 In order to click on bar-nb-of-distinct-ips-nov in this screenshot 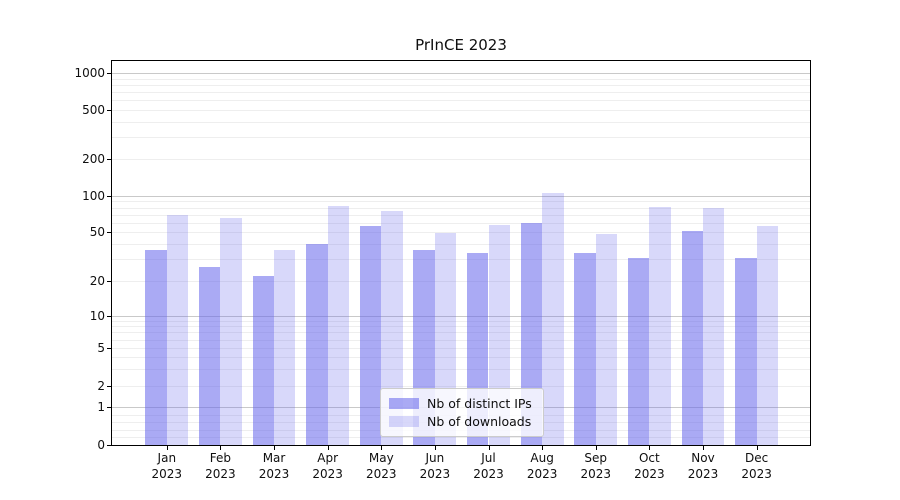, I will do `click(692, 337)`.